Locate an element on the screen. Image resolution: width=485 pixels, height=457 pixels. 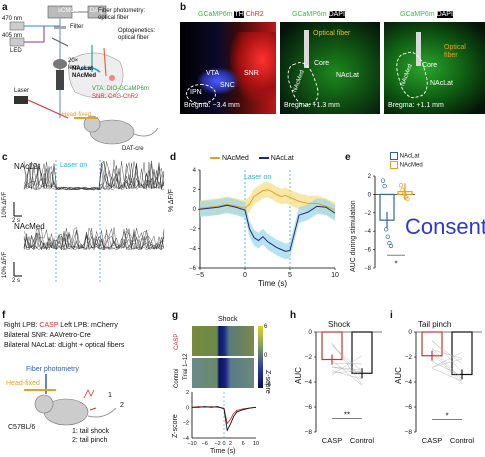
lens-label: 20× lens is located at coordinates (74, 64).